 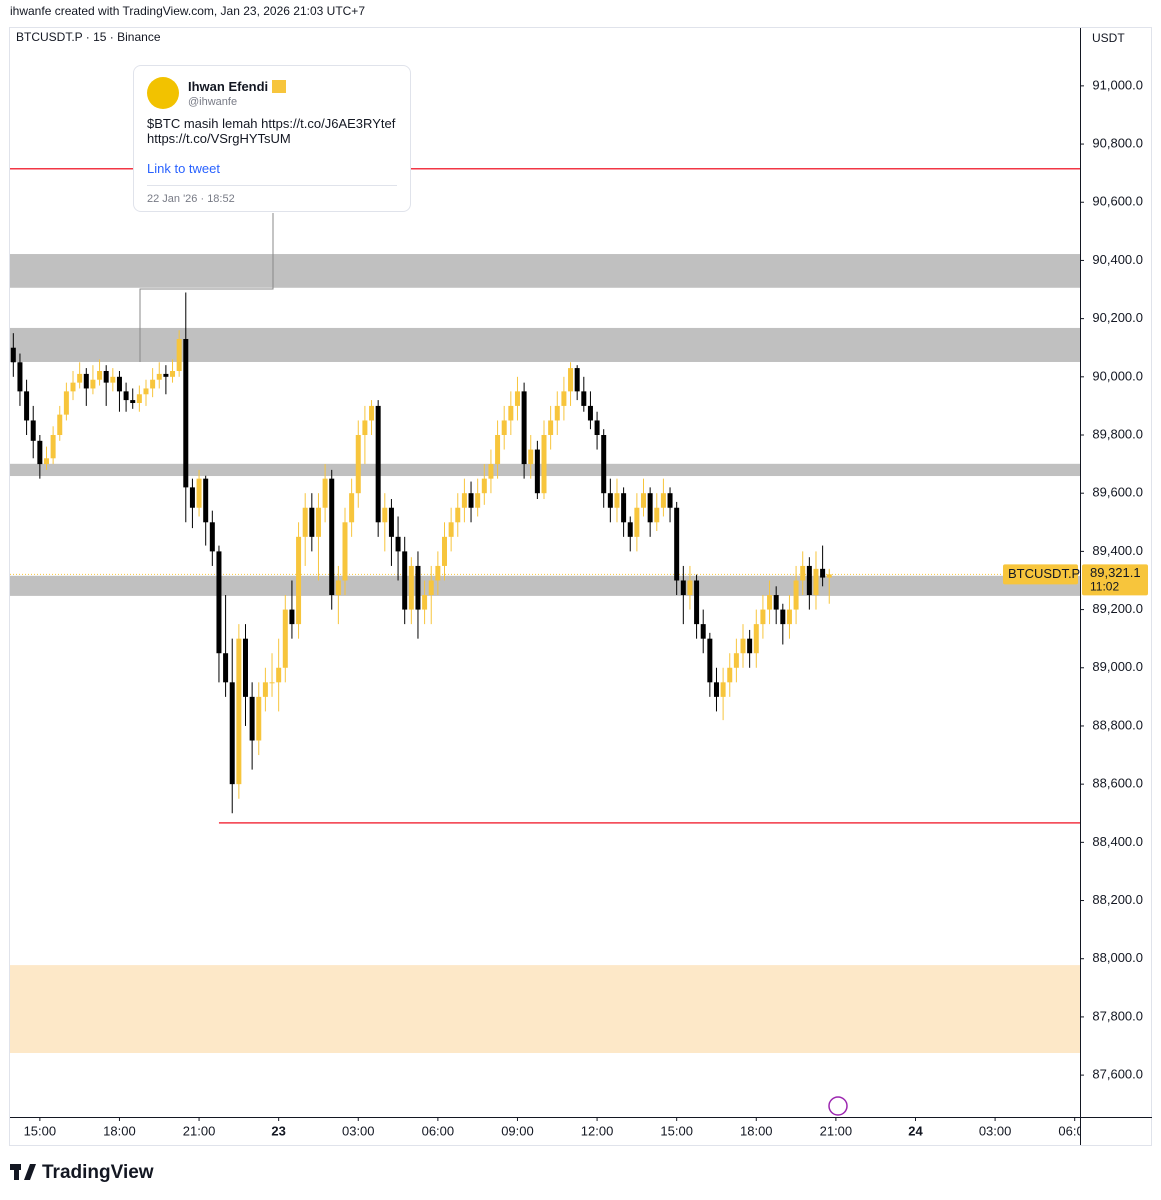 I want to click on x-tick-label: 06:00, so click(x=438, y=1130).